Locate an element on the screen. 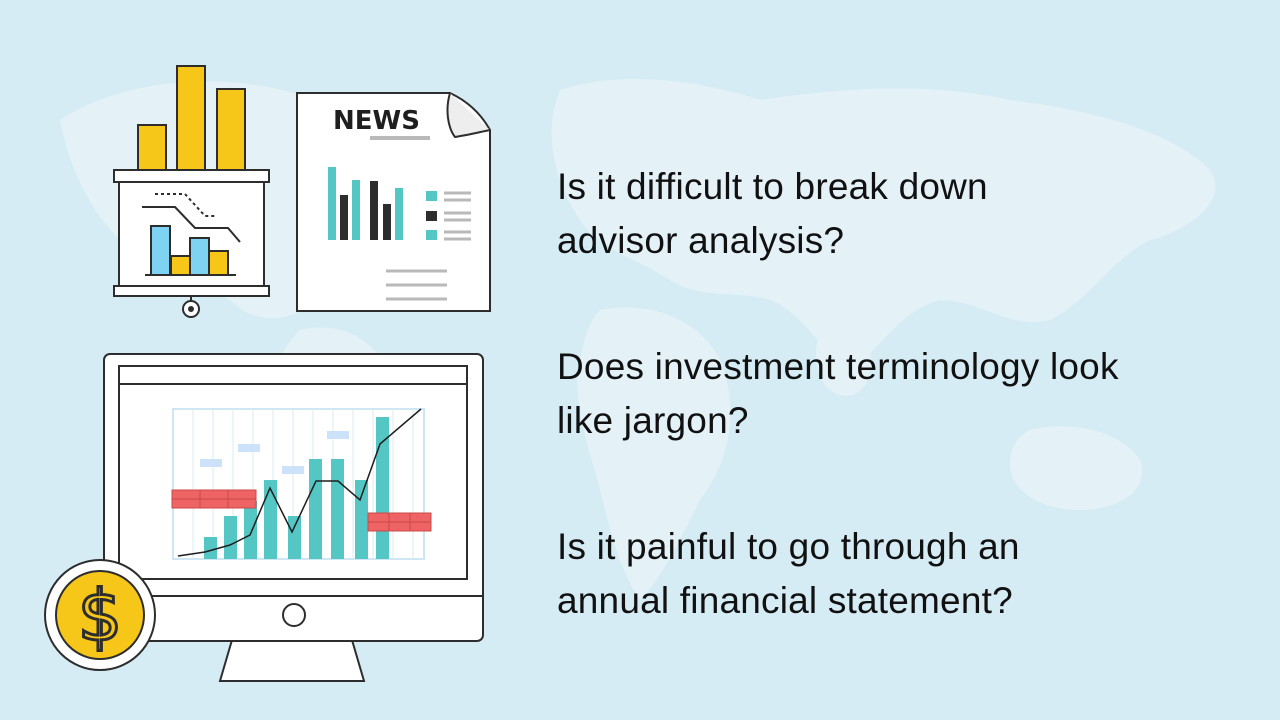 This screenshot has height=720, width=1280. question-2-line-2: like jargon? is located at coordinates (653, 420).